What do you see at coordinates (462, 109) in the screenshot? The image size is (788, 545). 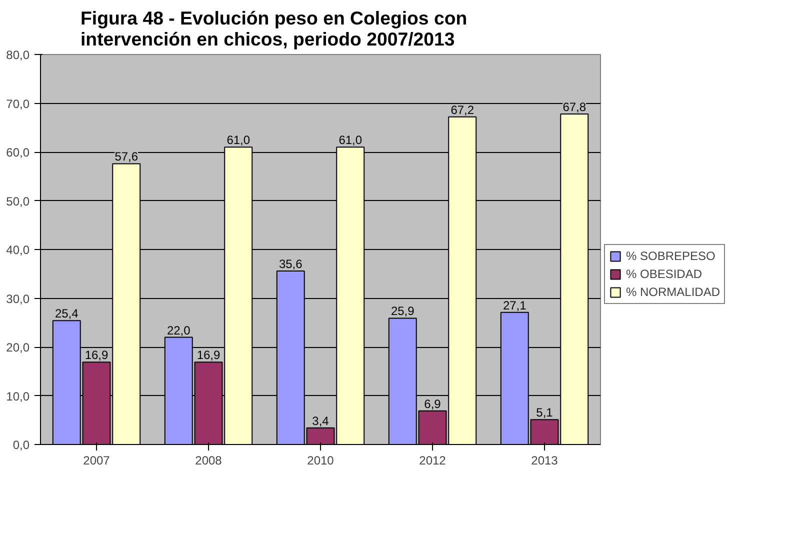 I see `data-label: 67,2` at bounding box center [462, 109].